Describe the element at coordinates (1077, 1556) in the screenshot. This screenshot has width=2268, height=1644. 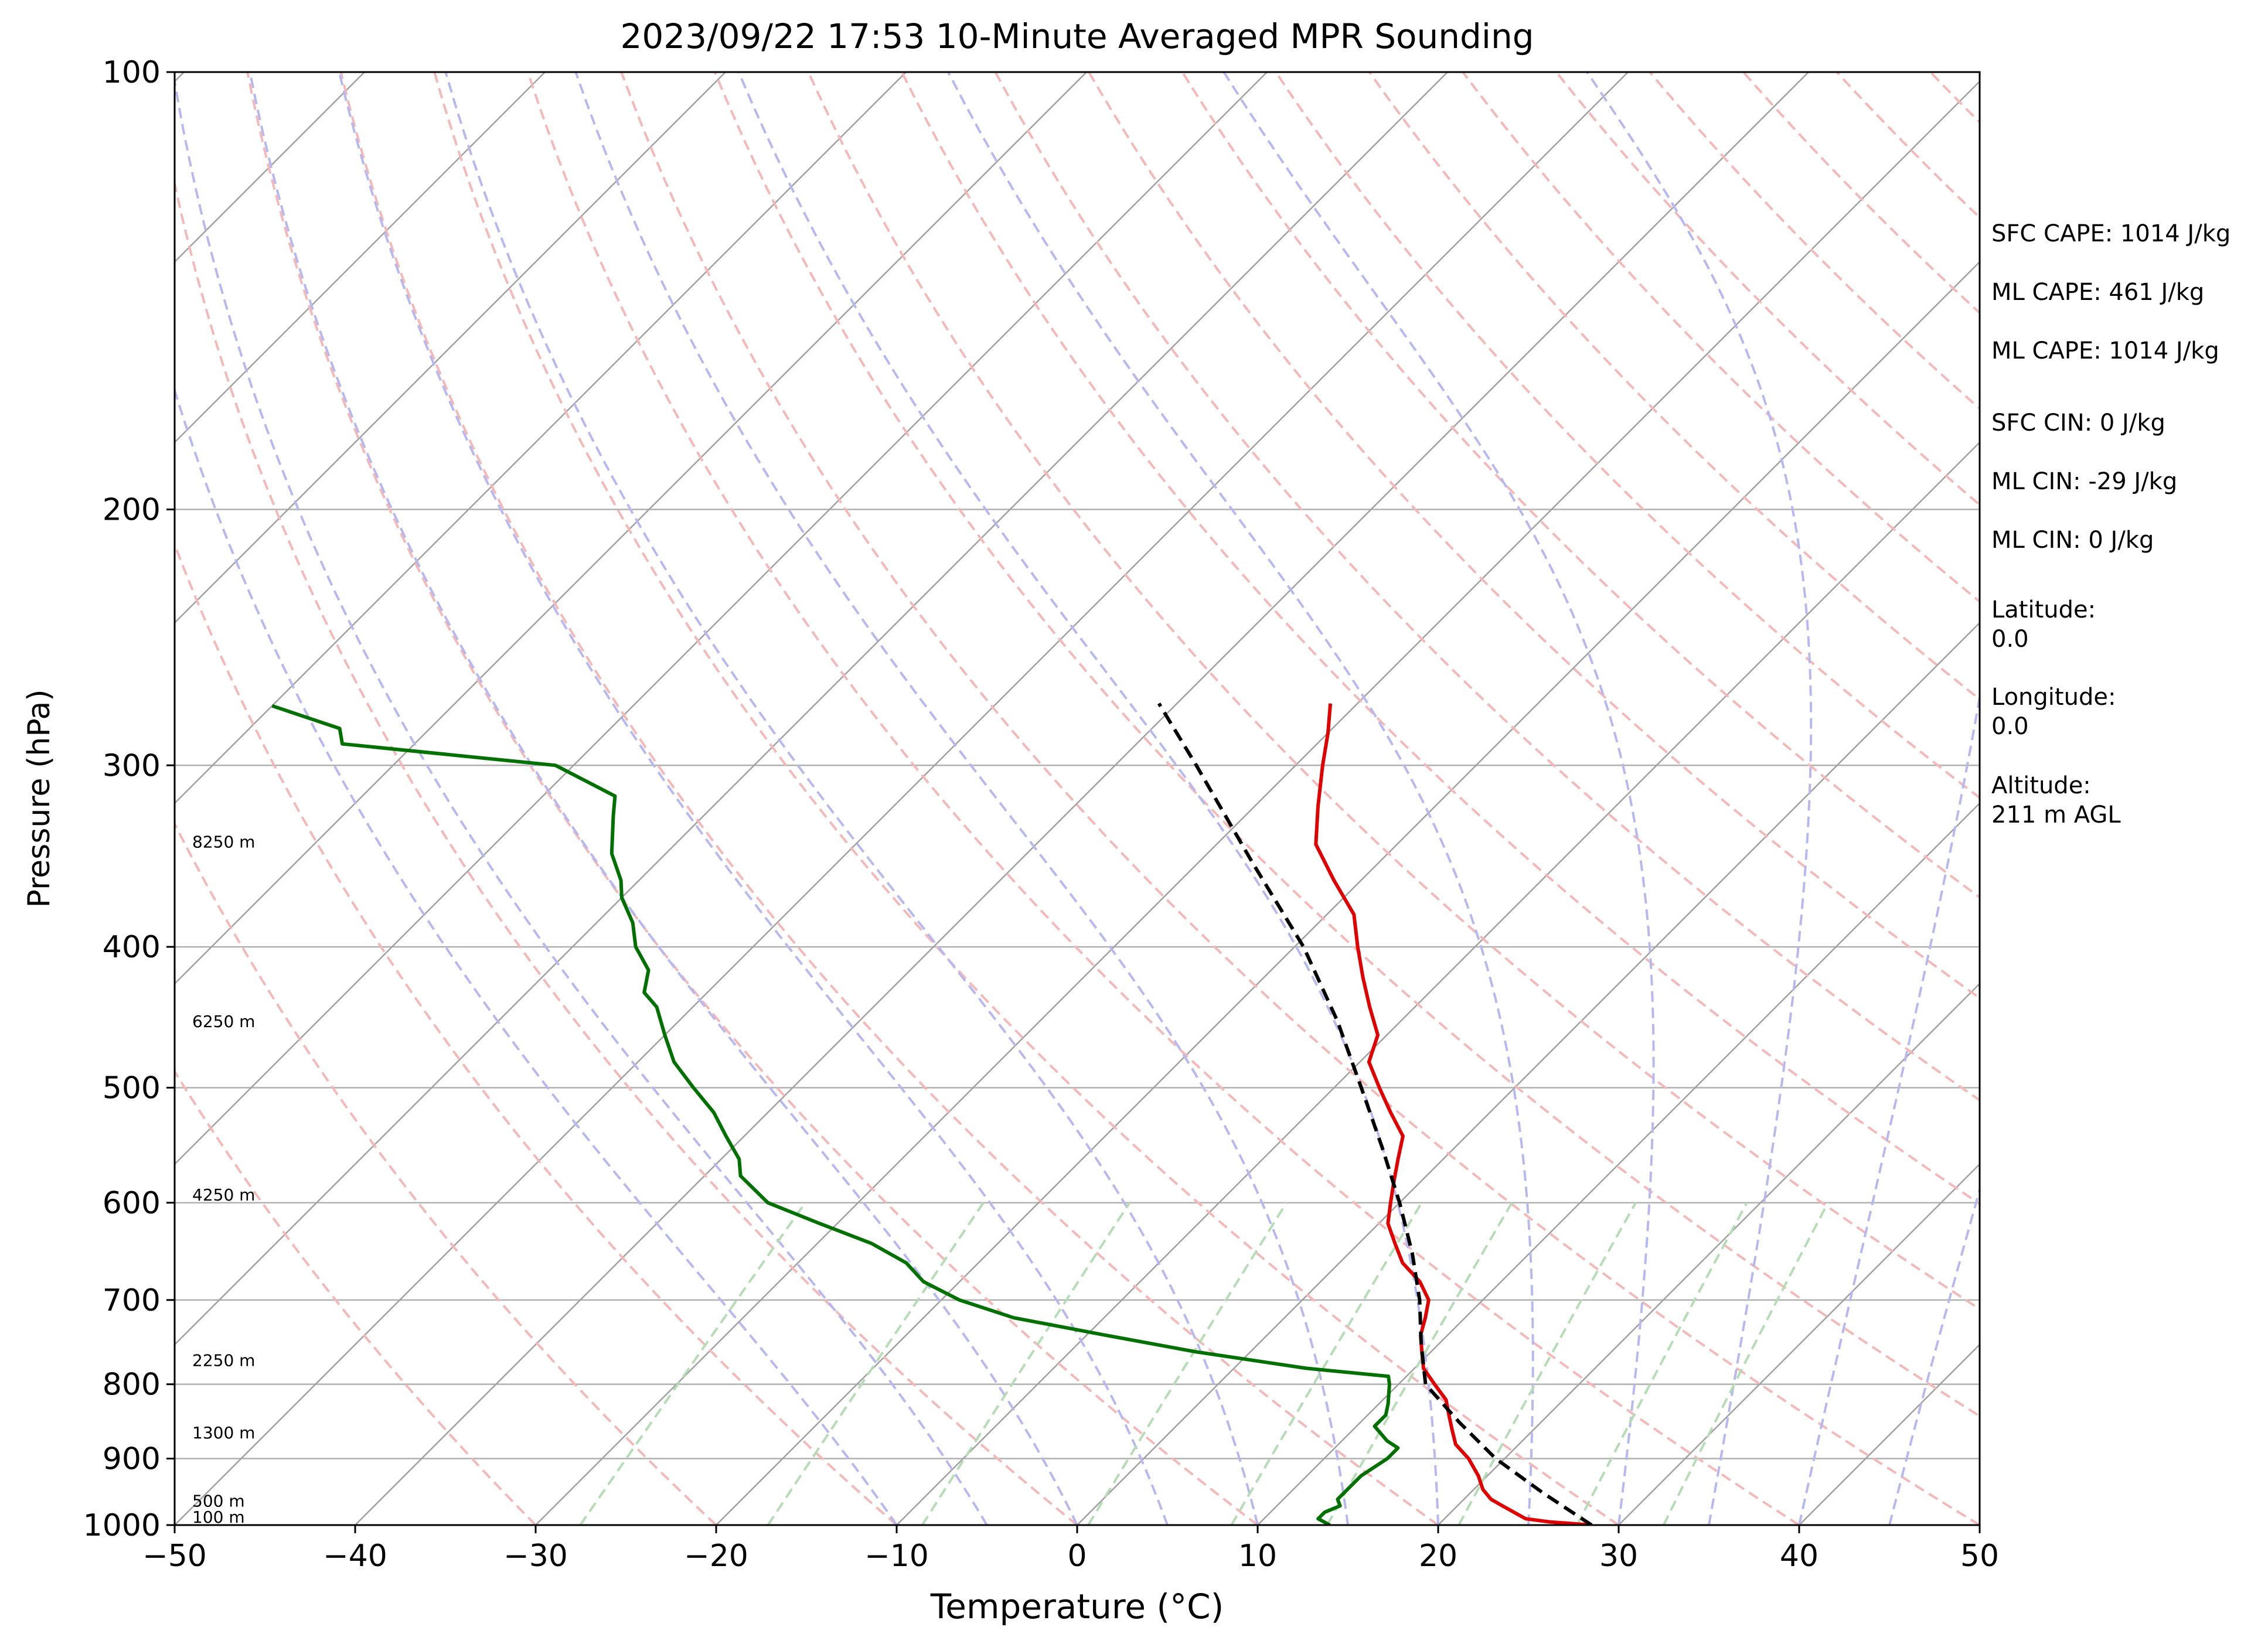
I see `x-tick-label: 0` at that location.